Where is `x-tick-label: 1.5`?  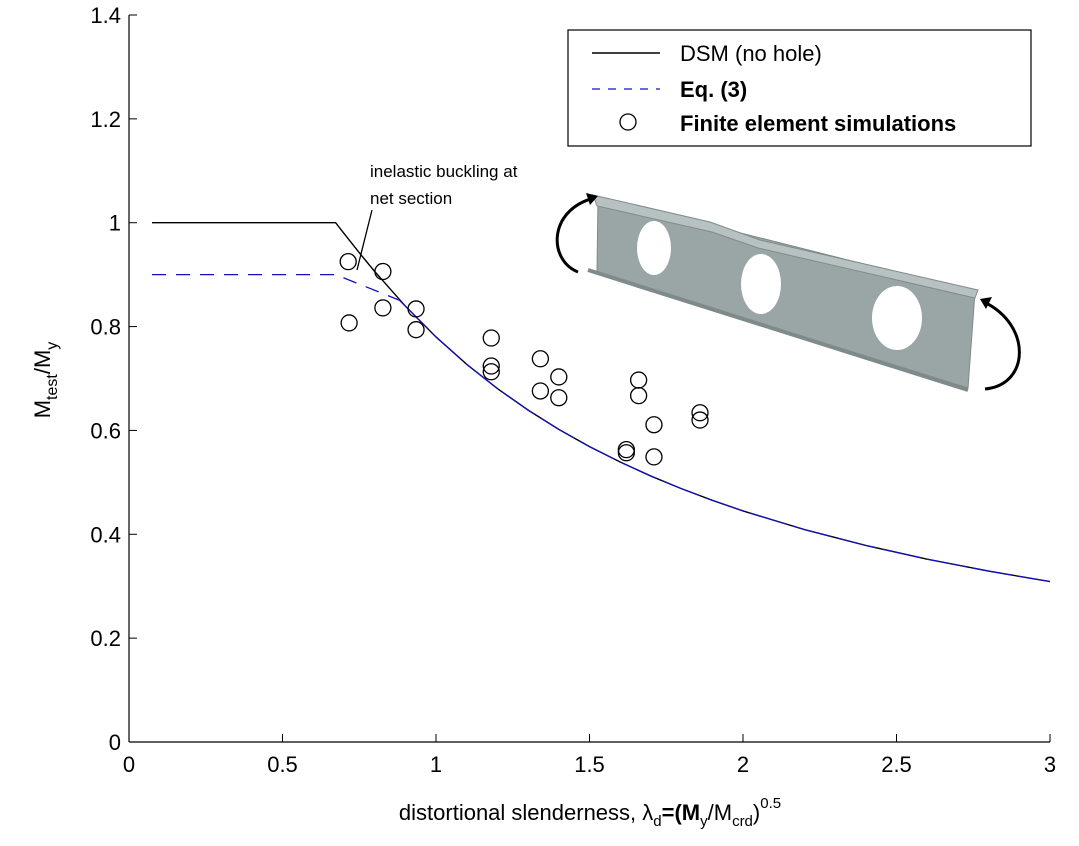 x-tick-label: 1.5 is located at coordinates (589, 764).